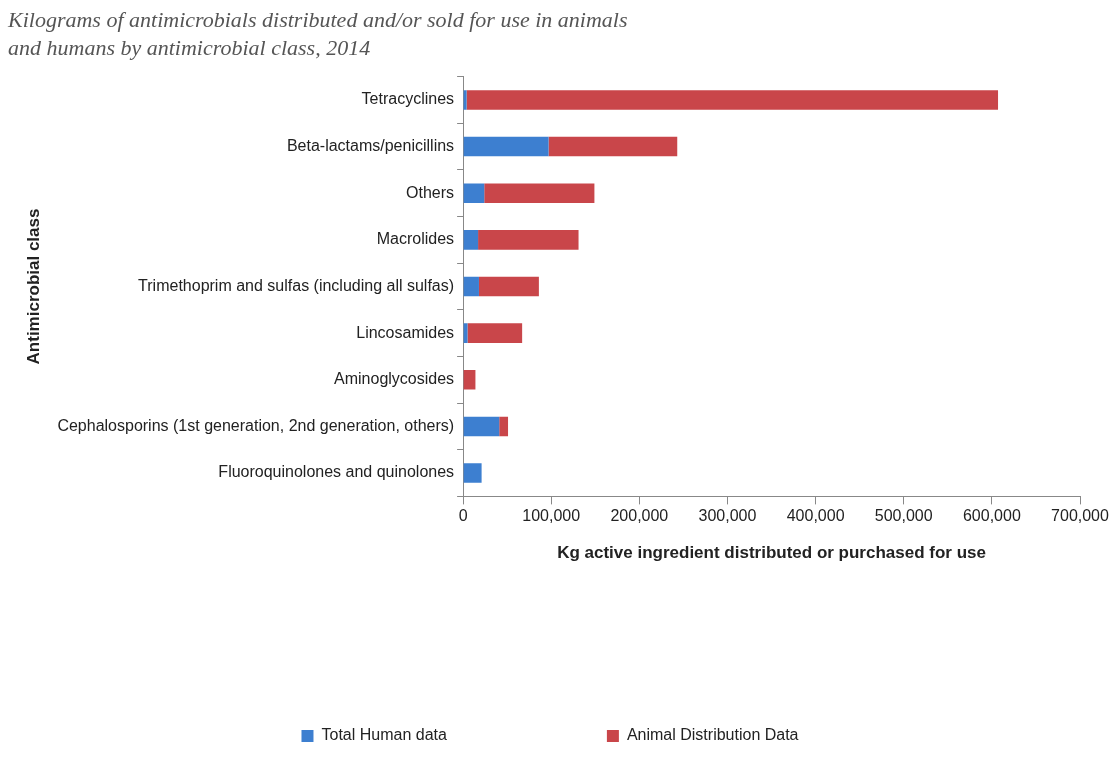  What do you see at coordinates (336, 472) in the screenshot?
I see `y-tick-label: Fluoroquinolones and quinolones` at bounding box center [336, 472].